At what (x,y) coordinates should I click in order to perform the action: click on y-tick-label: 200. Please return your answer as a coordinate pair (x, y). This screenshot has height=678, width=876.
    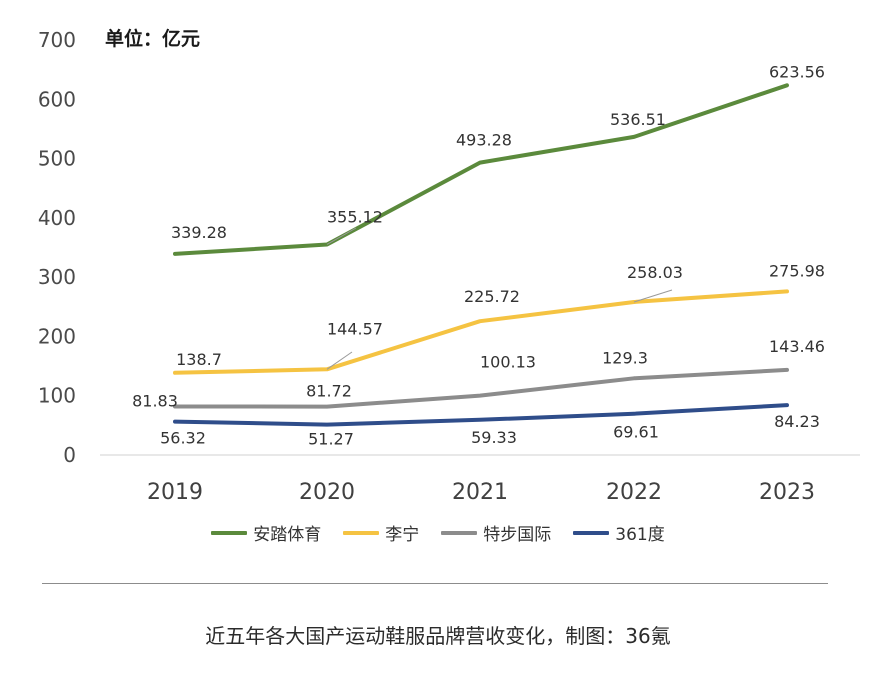
    Looking at the image, I should click on (57, 336).